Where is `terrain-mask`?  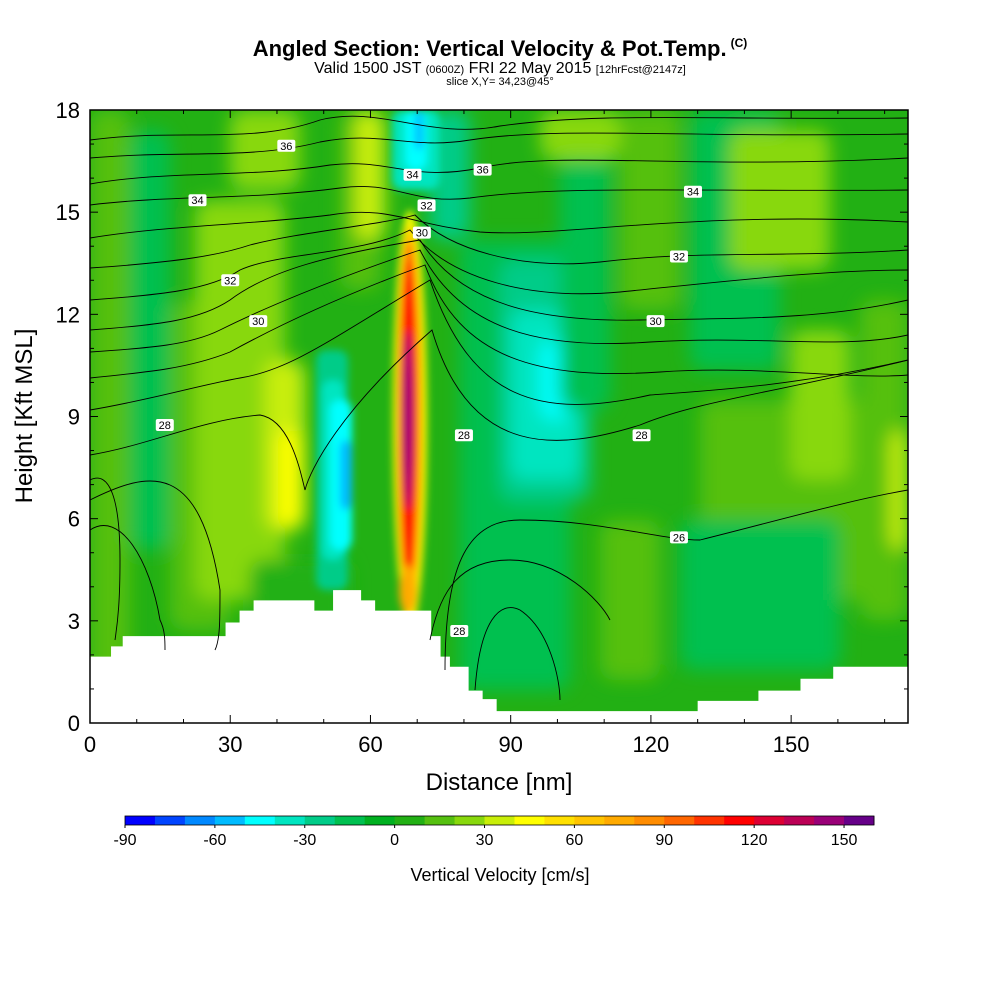
terrain-mask is located at coordinates (499, 656).